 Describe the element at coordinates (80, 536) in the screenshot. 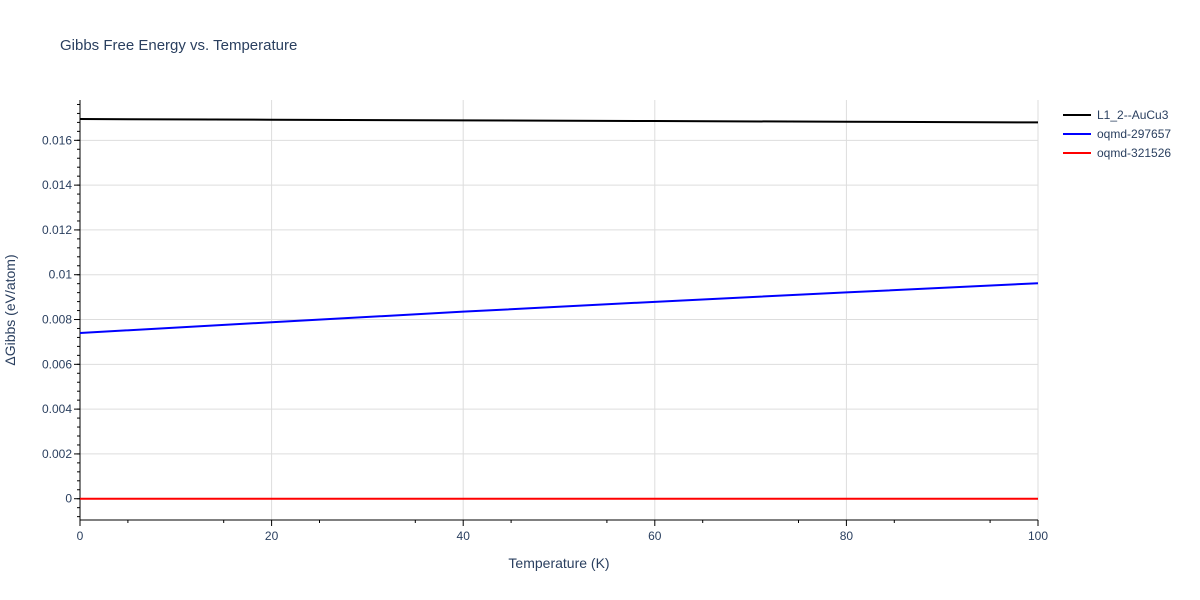

I see `x-tick-label: 0` at that location.